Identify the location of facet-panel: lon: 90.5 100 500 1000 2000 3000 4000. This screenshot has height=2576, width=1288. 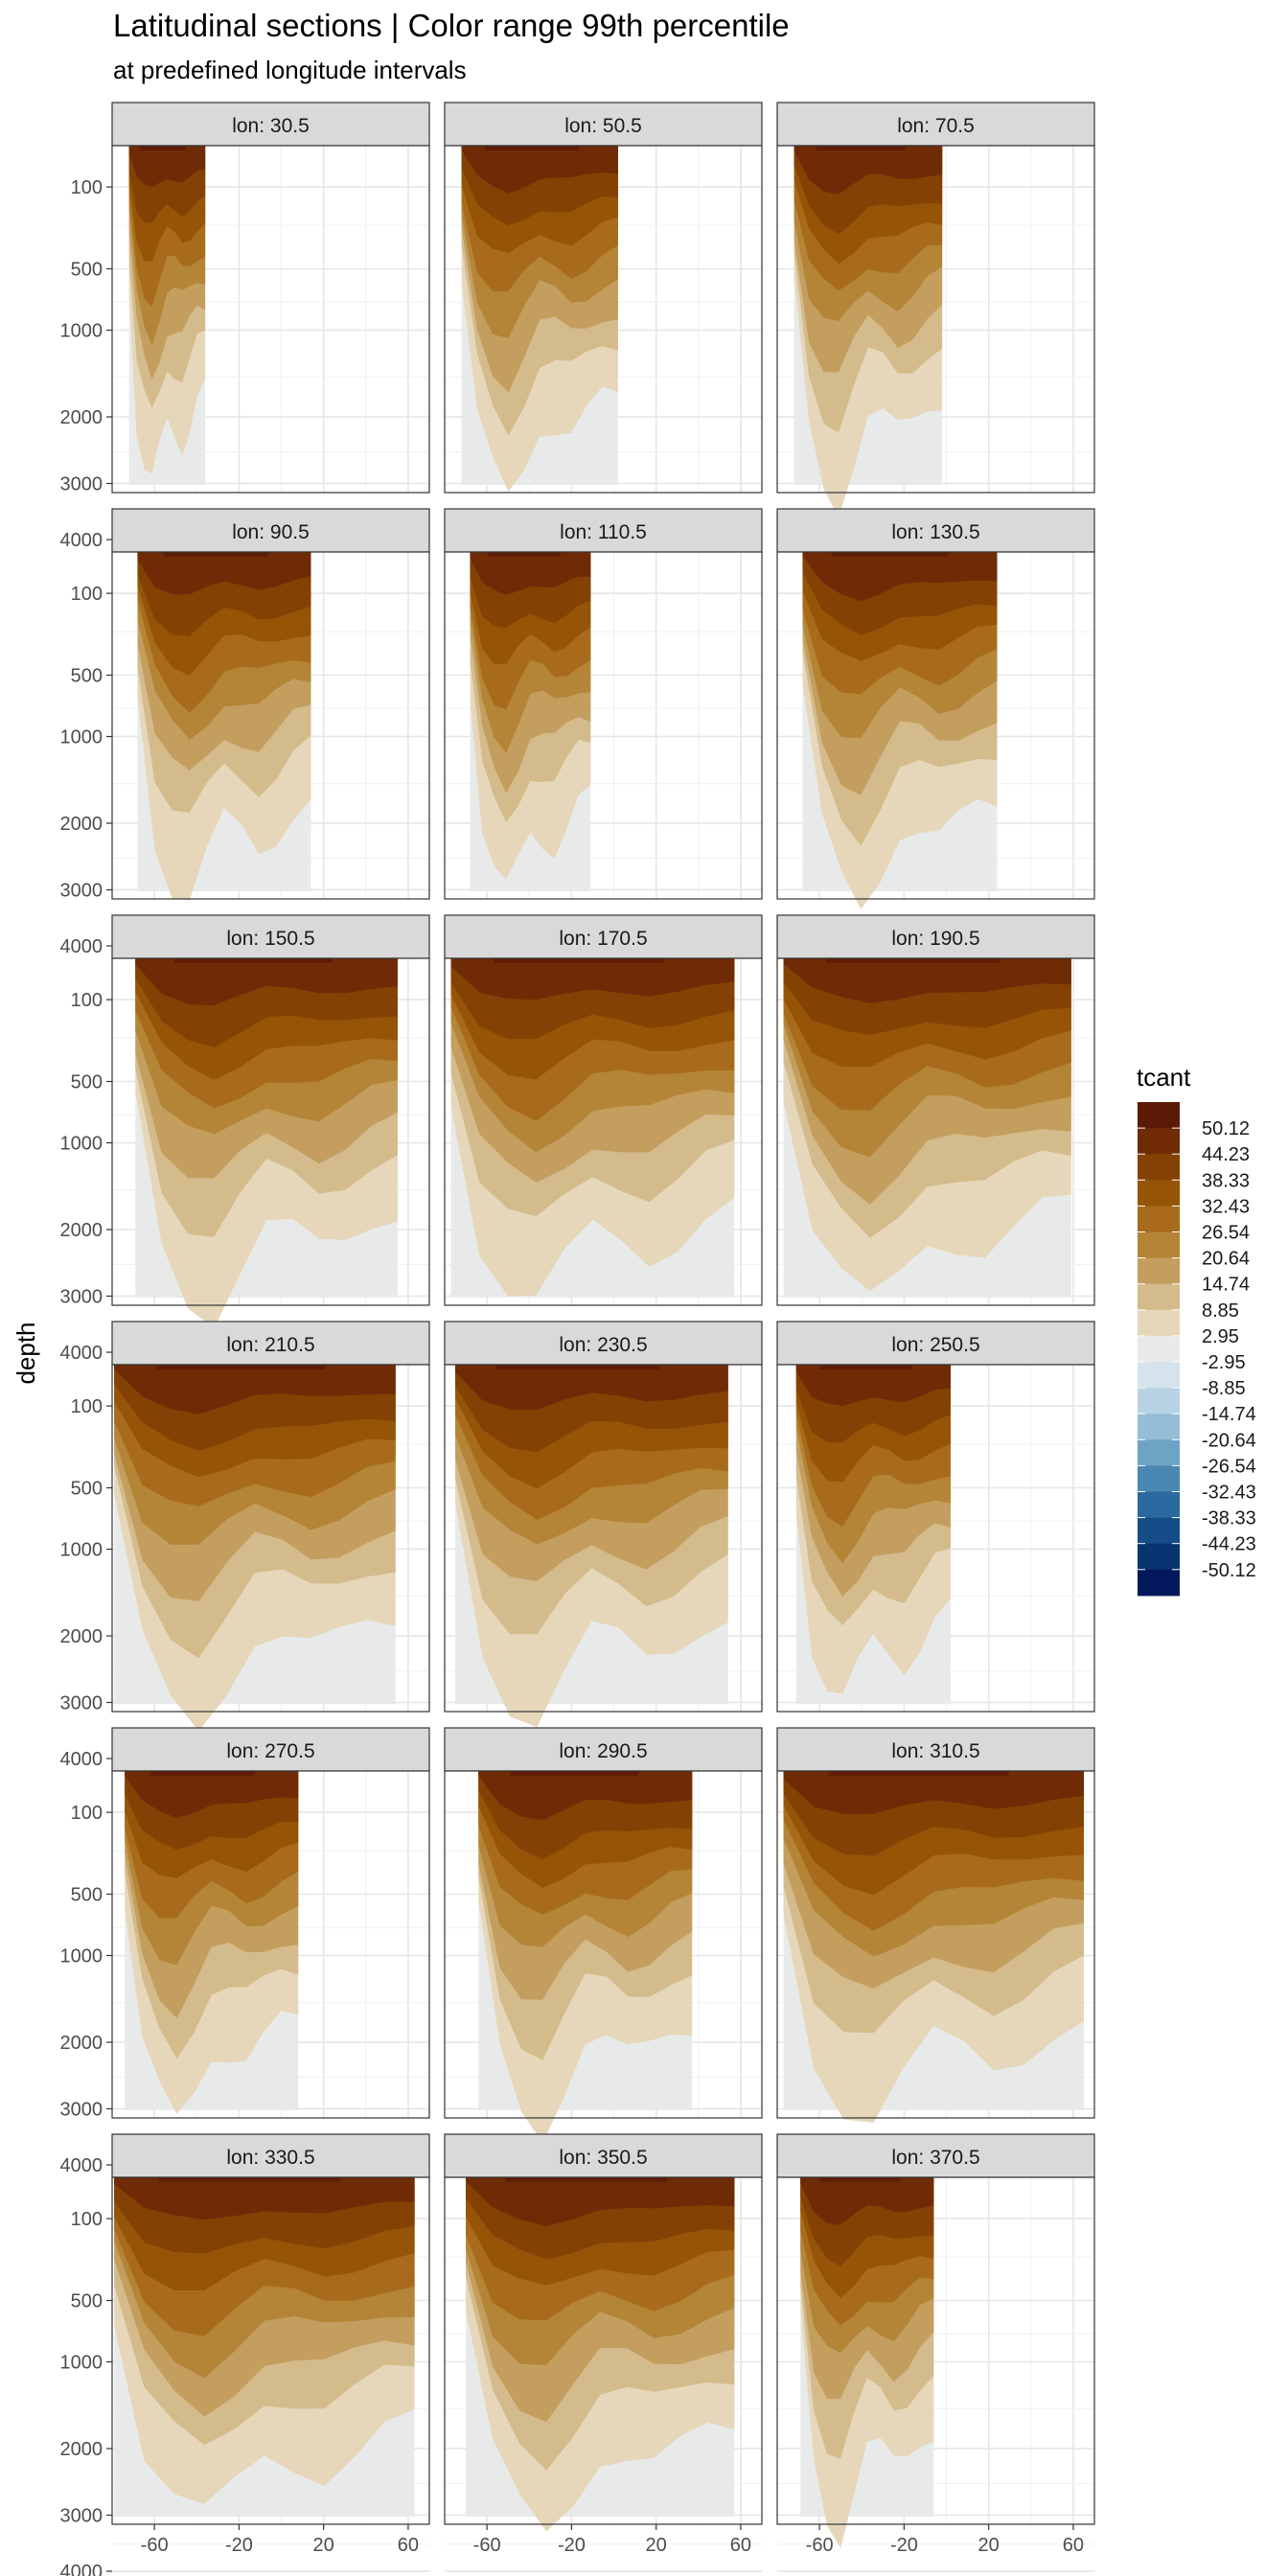
(245, 732).